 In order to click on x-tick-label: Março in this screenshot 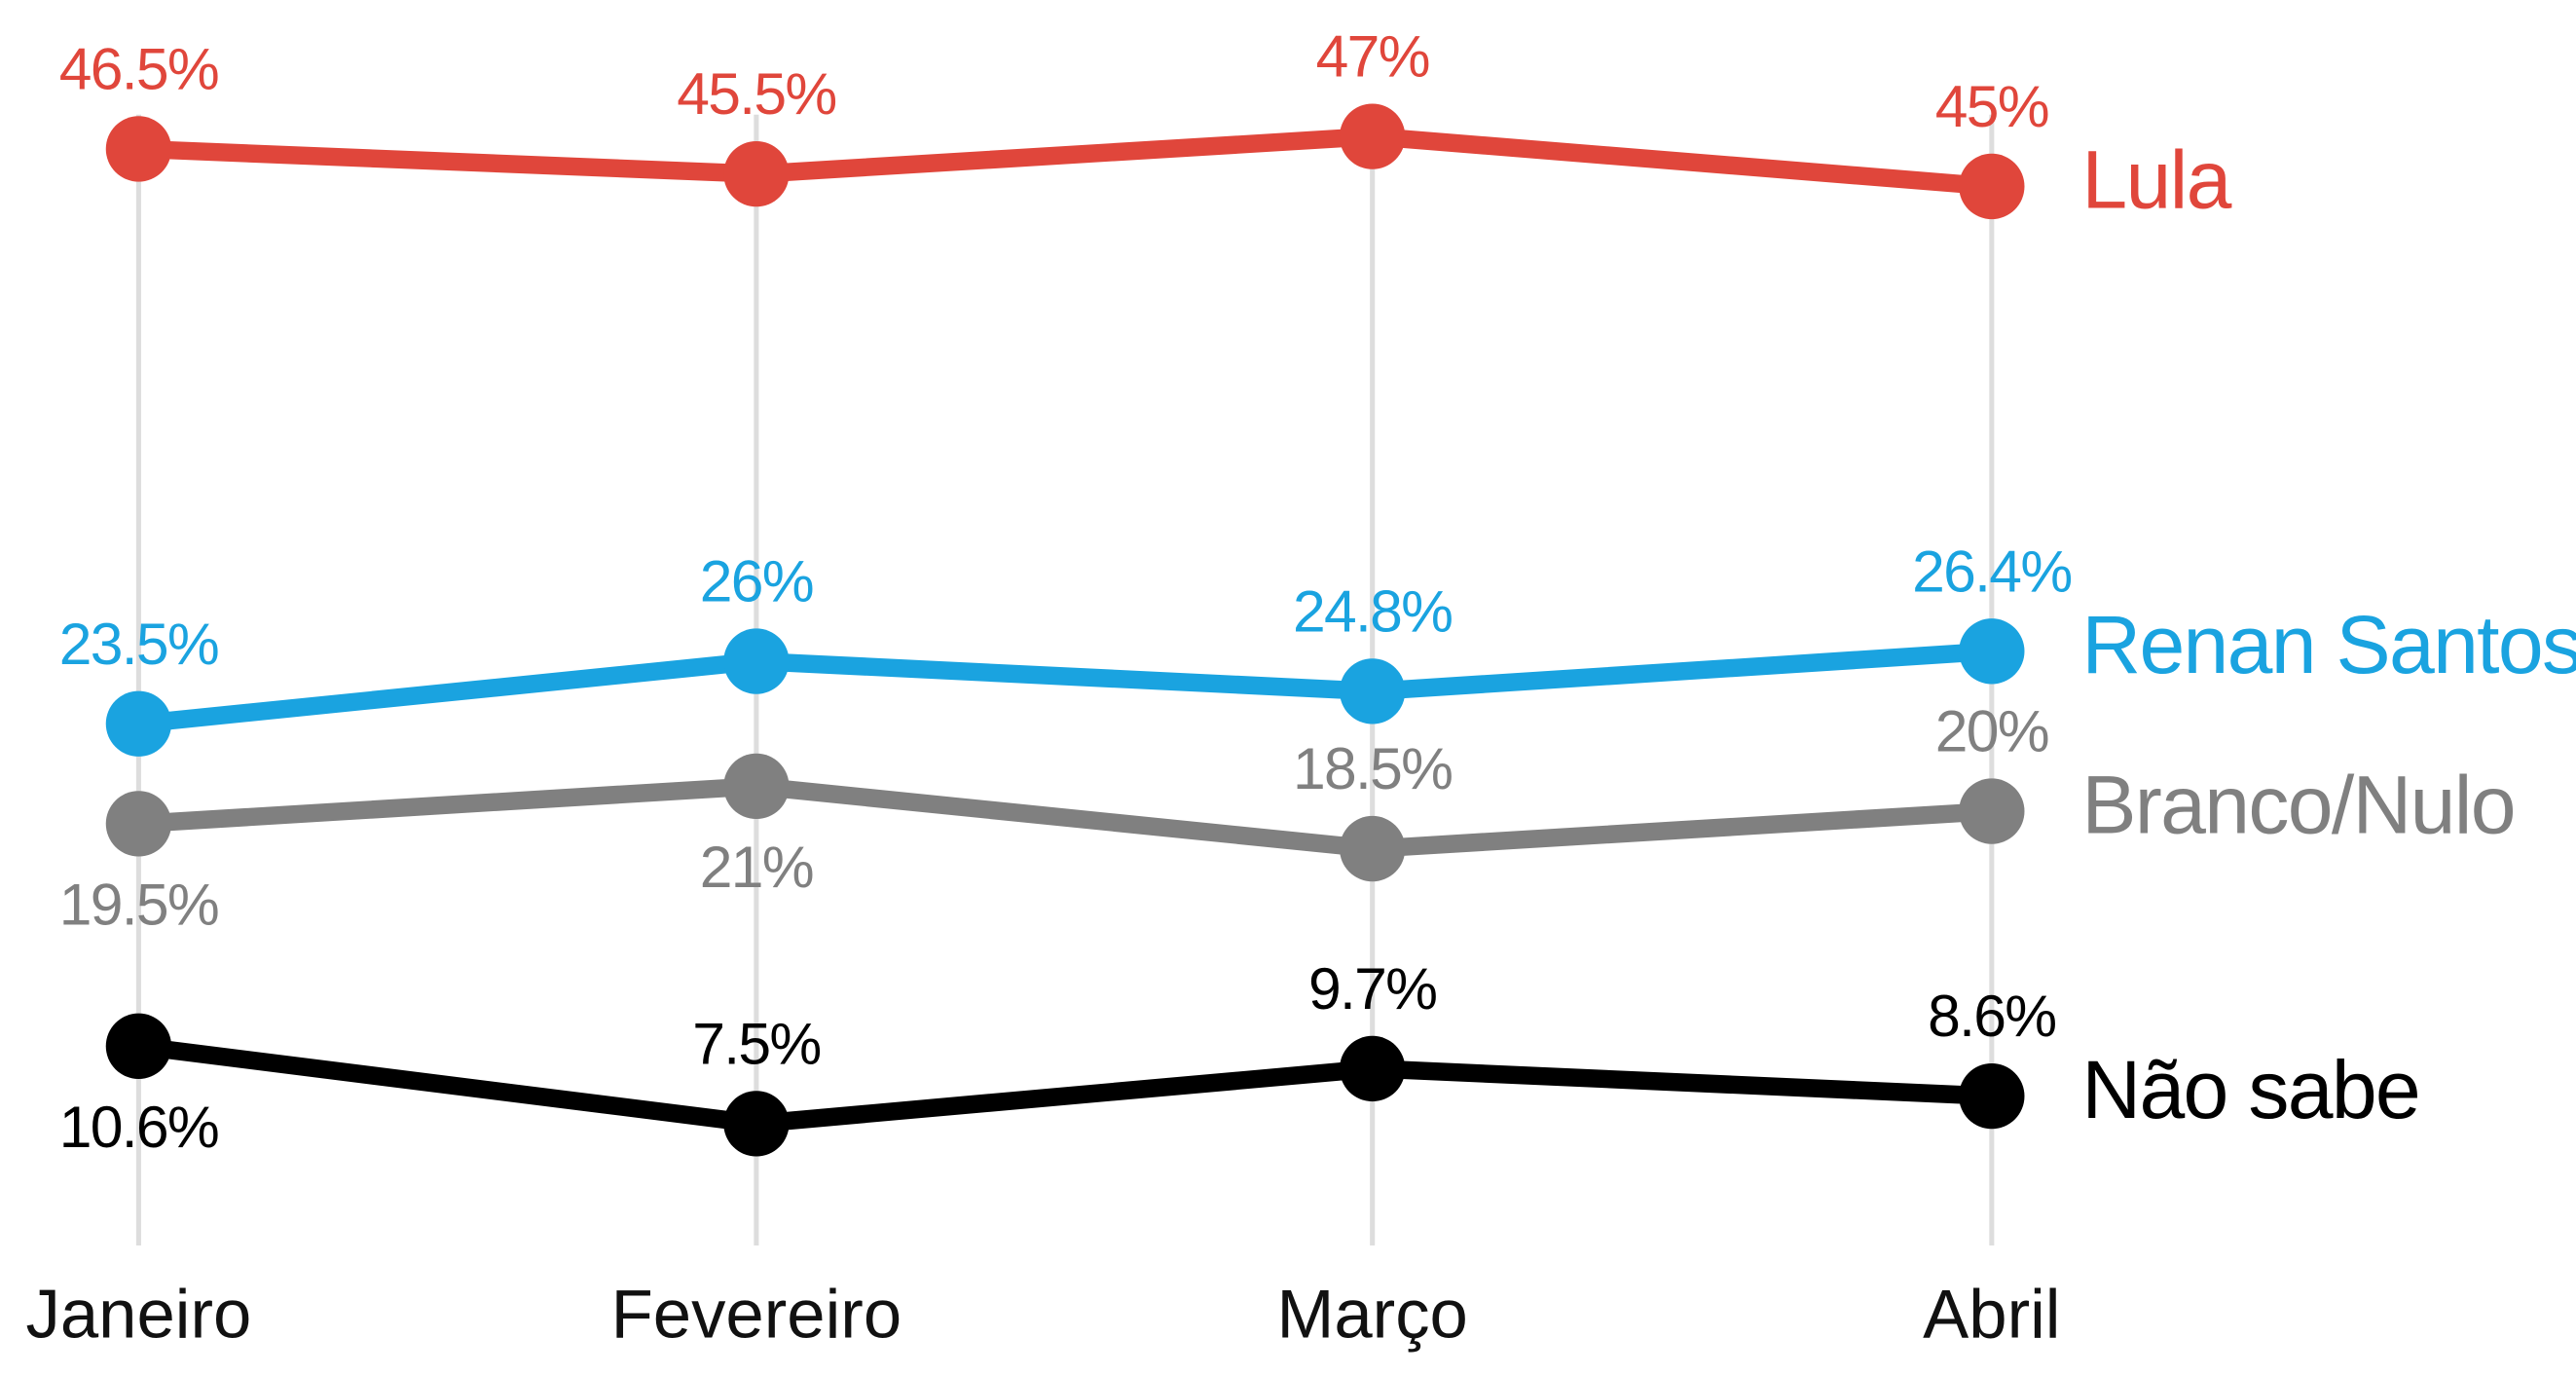, I will do `click(1371, 1313)`.